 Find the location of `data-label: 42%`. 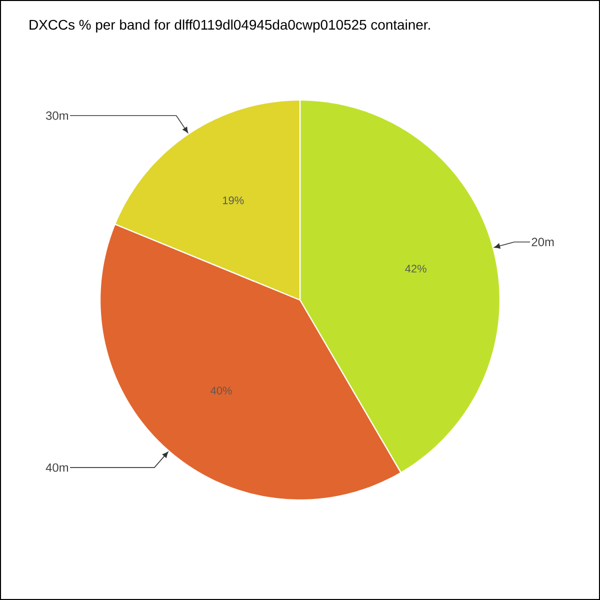

data-label: 42% is located at coordinates (415, 268).